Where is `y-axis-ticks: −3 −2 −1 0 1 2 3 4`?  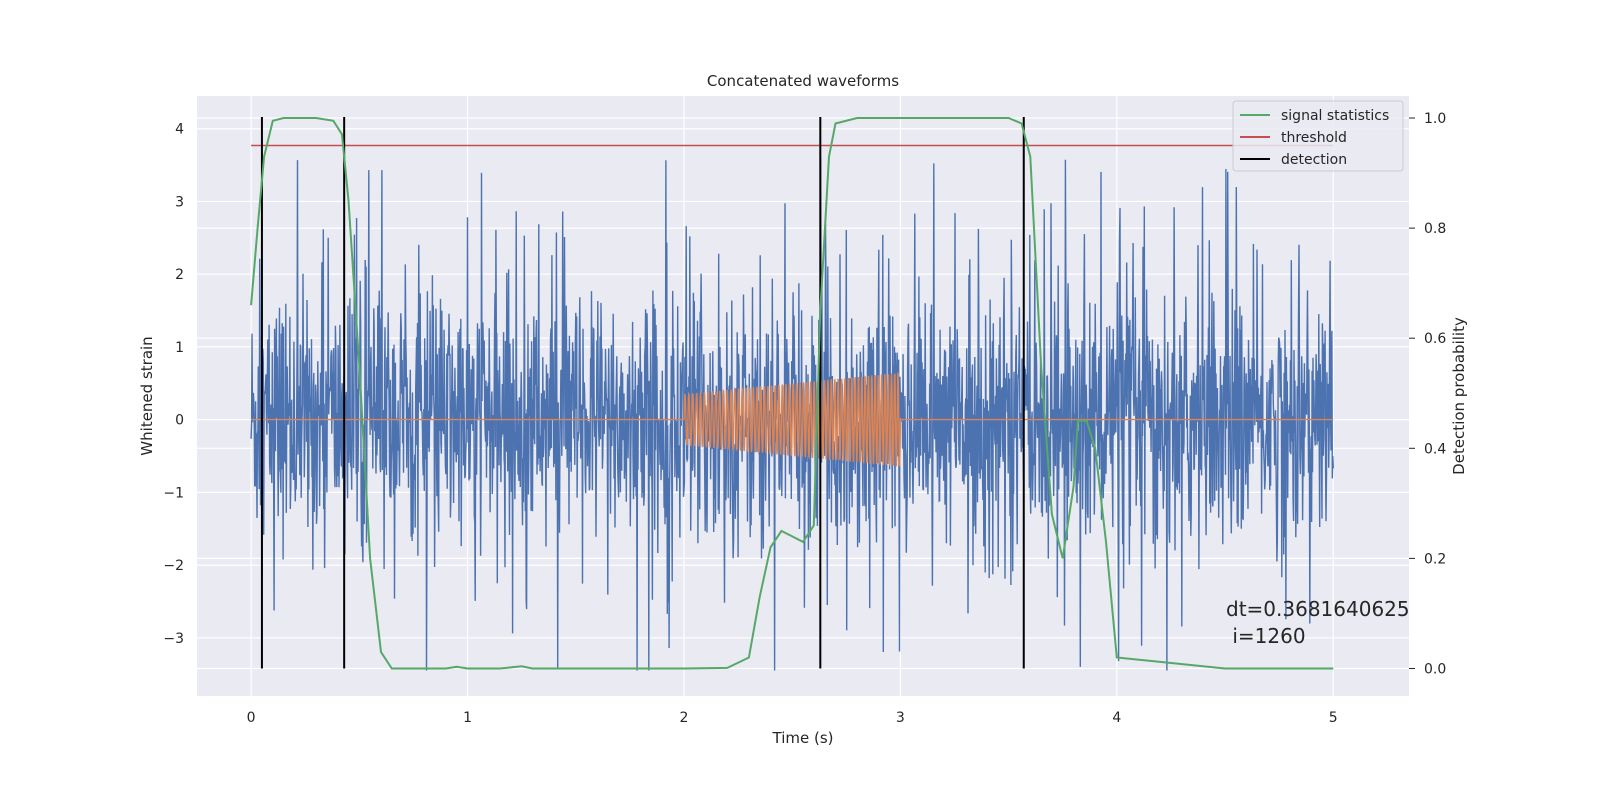
y-axis-ticks: −3 −2 −1 0 1 2 3 4 is located at coordinates (173, 384).